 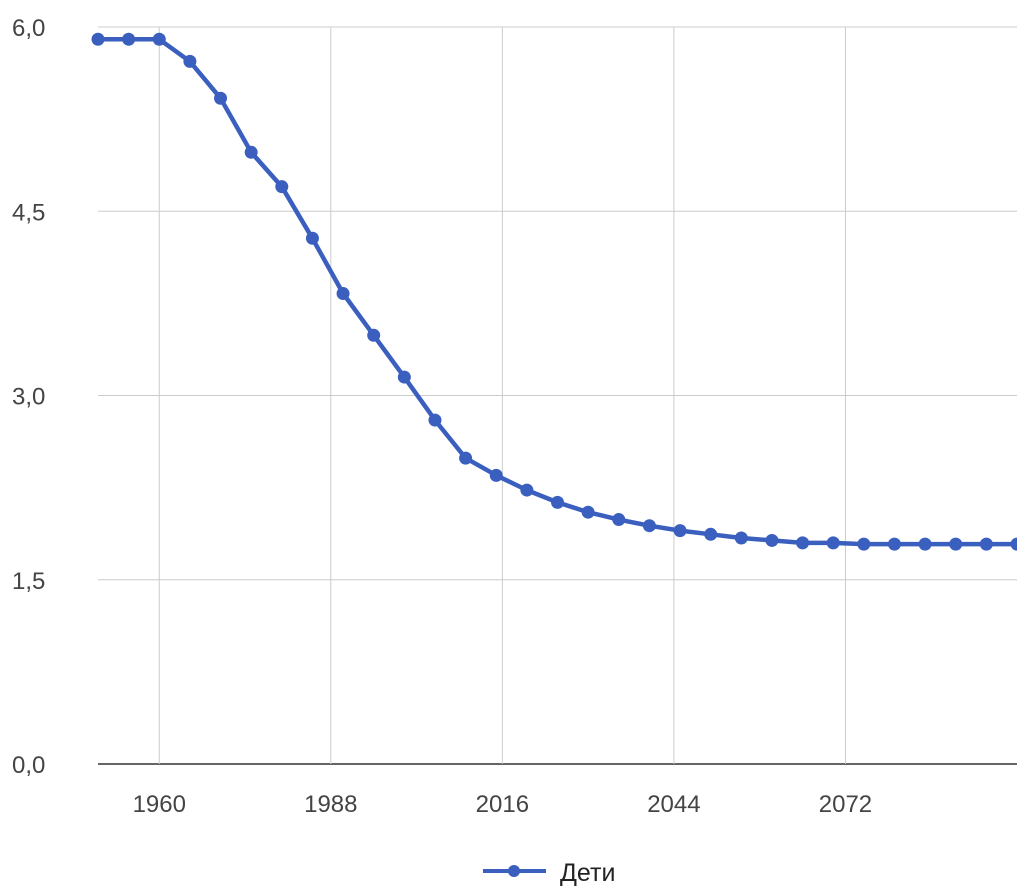 What do you see at coordinates (159, 804) in the screenshot?
I see `x-tick-label: 1960` at bounding box center [159, 804].